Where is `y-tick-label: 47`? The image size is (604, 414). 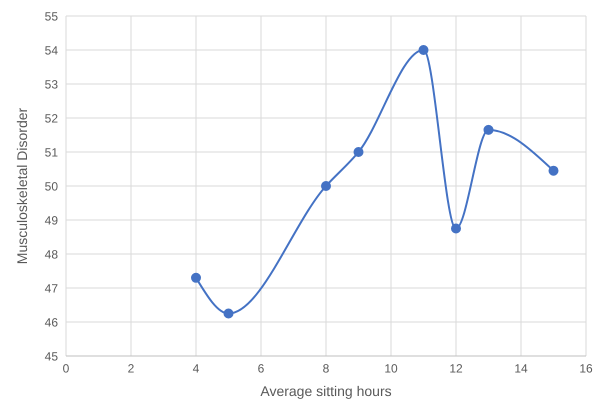 y-tick-label: 47 is located at coordinates (51, 288).